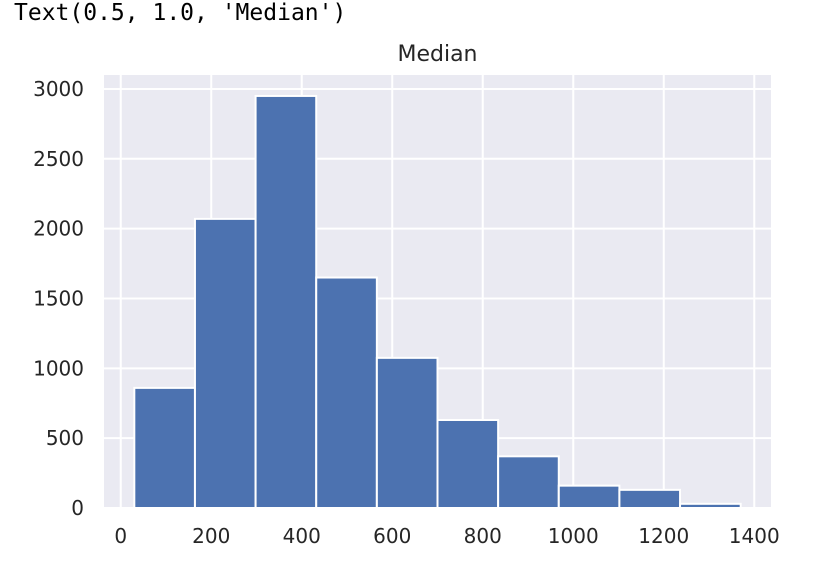 This screenshot has width=823, height=565. Describe the element at coordinates (573, 536) in the screenshot. I see `x-tick-label: 1000` at that location.